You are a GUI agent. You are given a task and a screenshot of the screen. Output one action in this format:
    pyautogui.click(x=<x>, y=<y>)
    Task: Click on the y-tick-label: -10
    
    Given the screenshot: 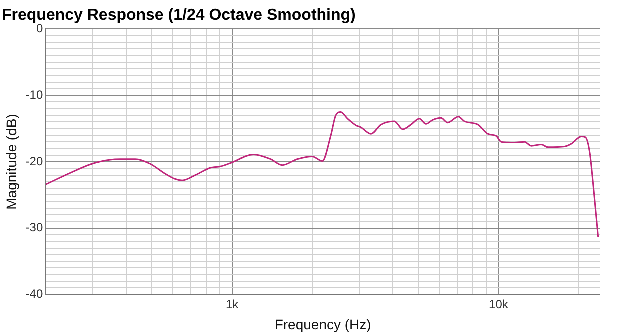 What is the action you would take?
    pyautogui.click(x=35, y=95)
    